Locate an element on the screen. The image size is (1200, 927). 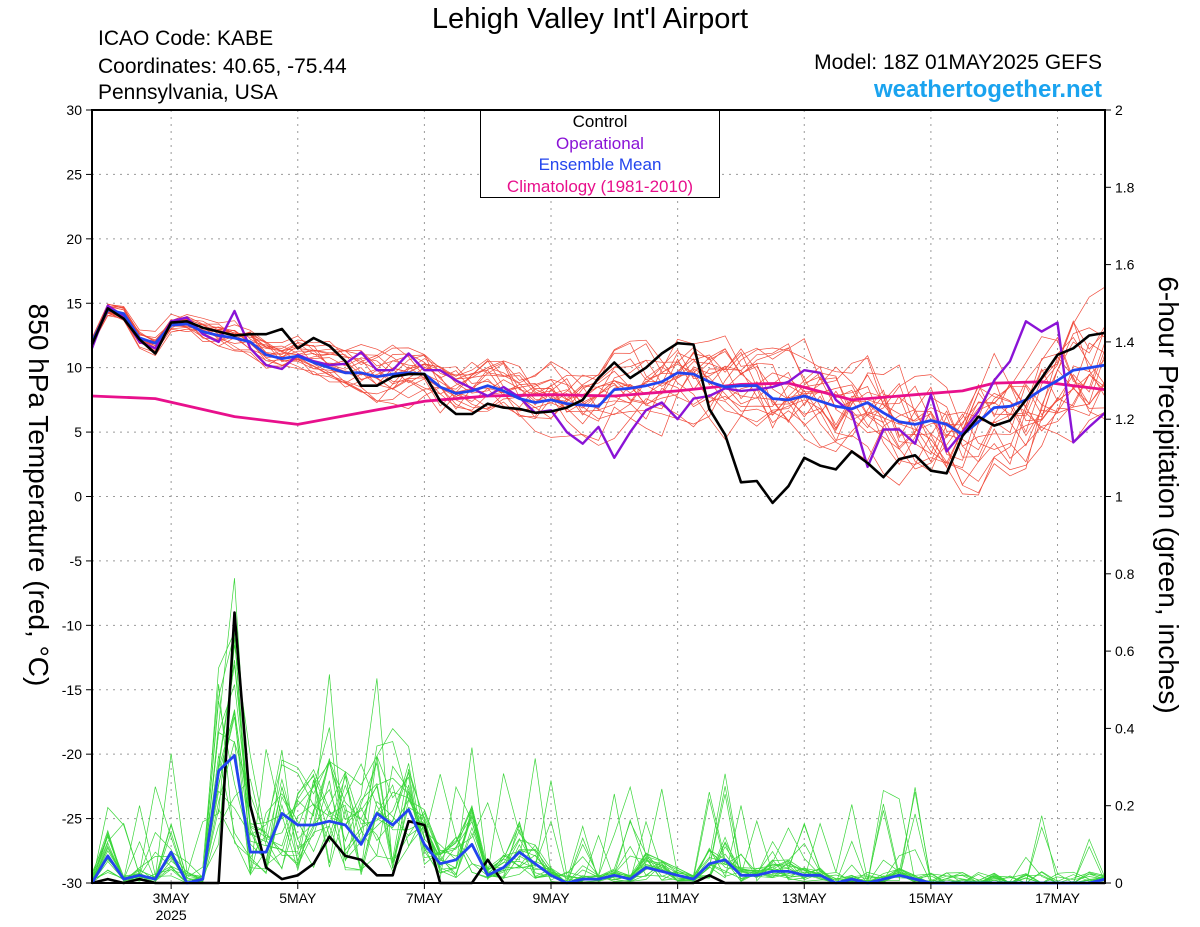
right-tick-label: 1 is located at coordinates (1119, 497).